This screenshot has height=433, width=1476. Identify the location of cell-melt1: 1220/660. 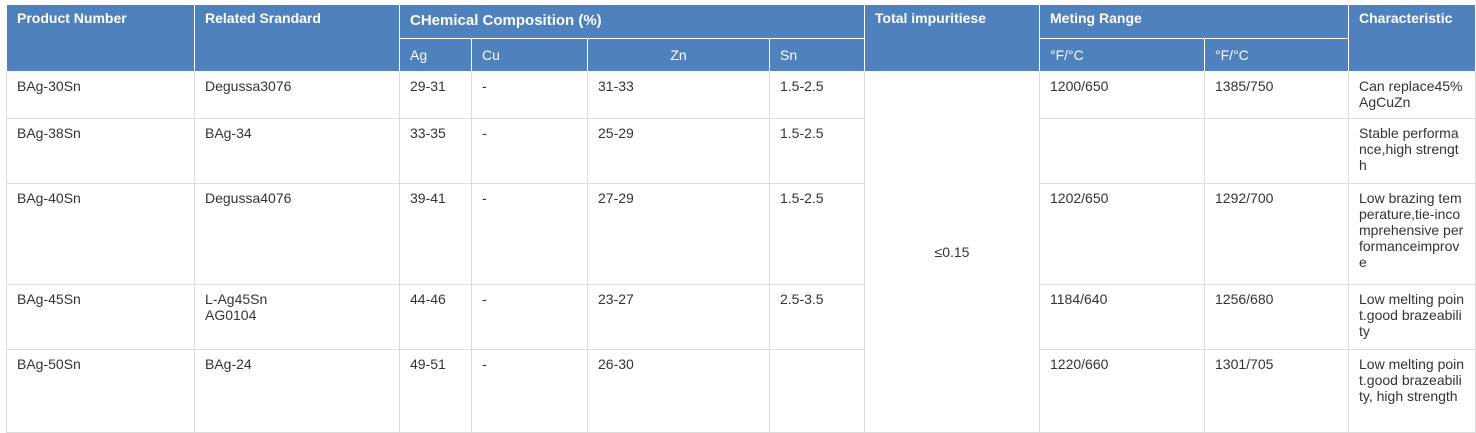
(1122, 391).